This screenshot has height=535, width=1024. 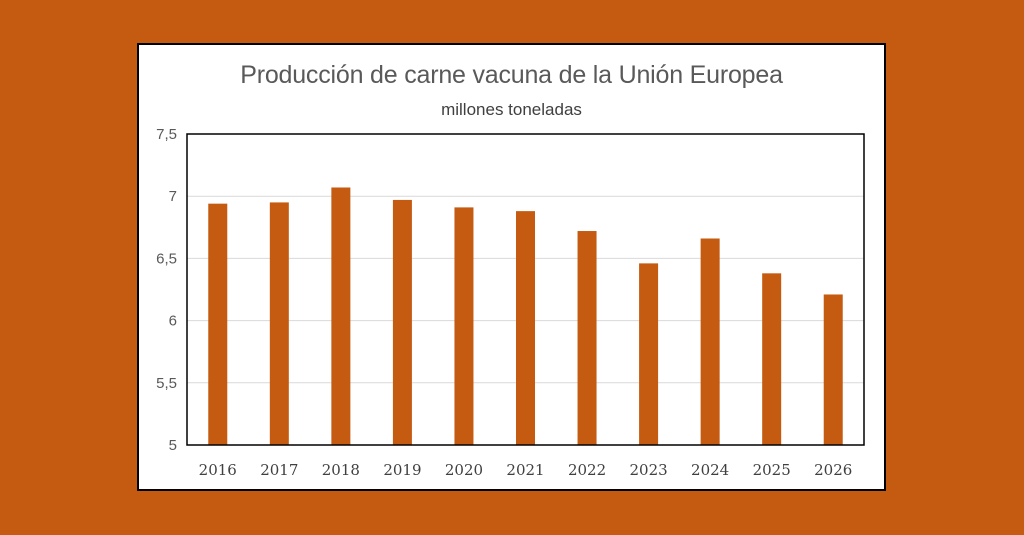 I want to click on y-tick-label: 6, so click(x=173, y=321).